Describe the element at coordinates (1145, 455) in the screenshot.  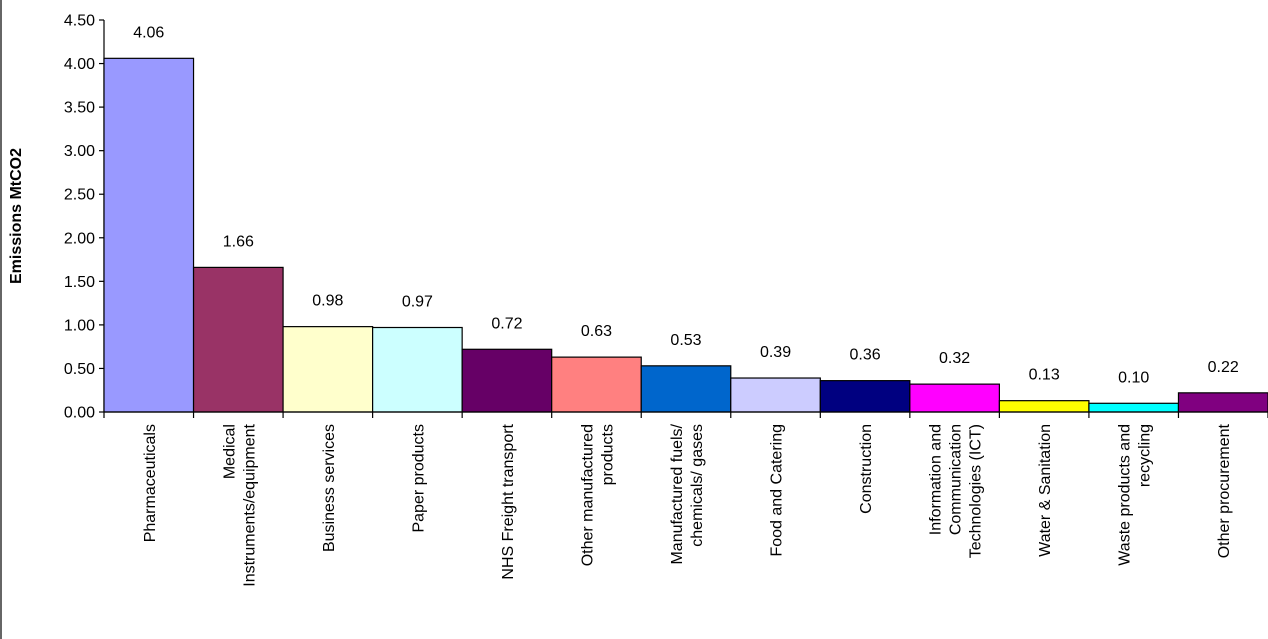
I see `x-category-label-line: recycling` at that location.